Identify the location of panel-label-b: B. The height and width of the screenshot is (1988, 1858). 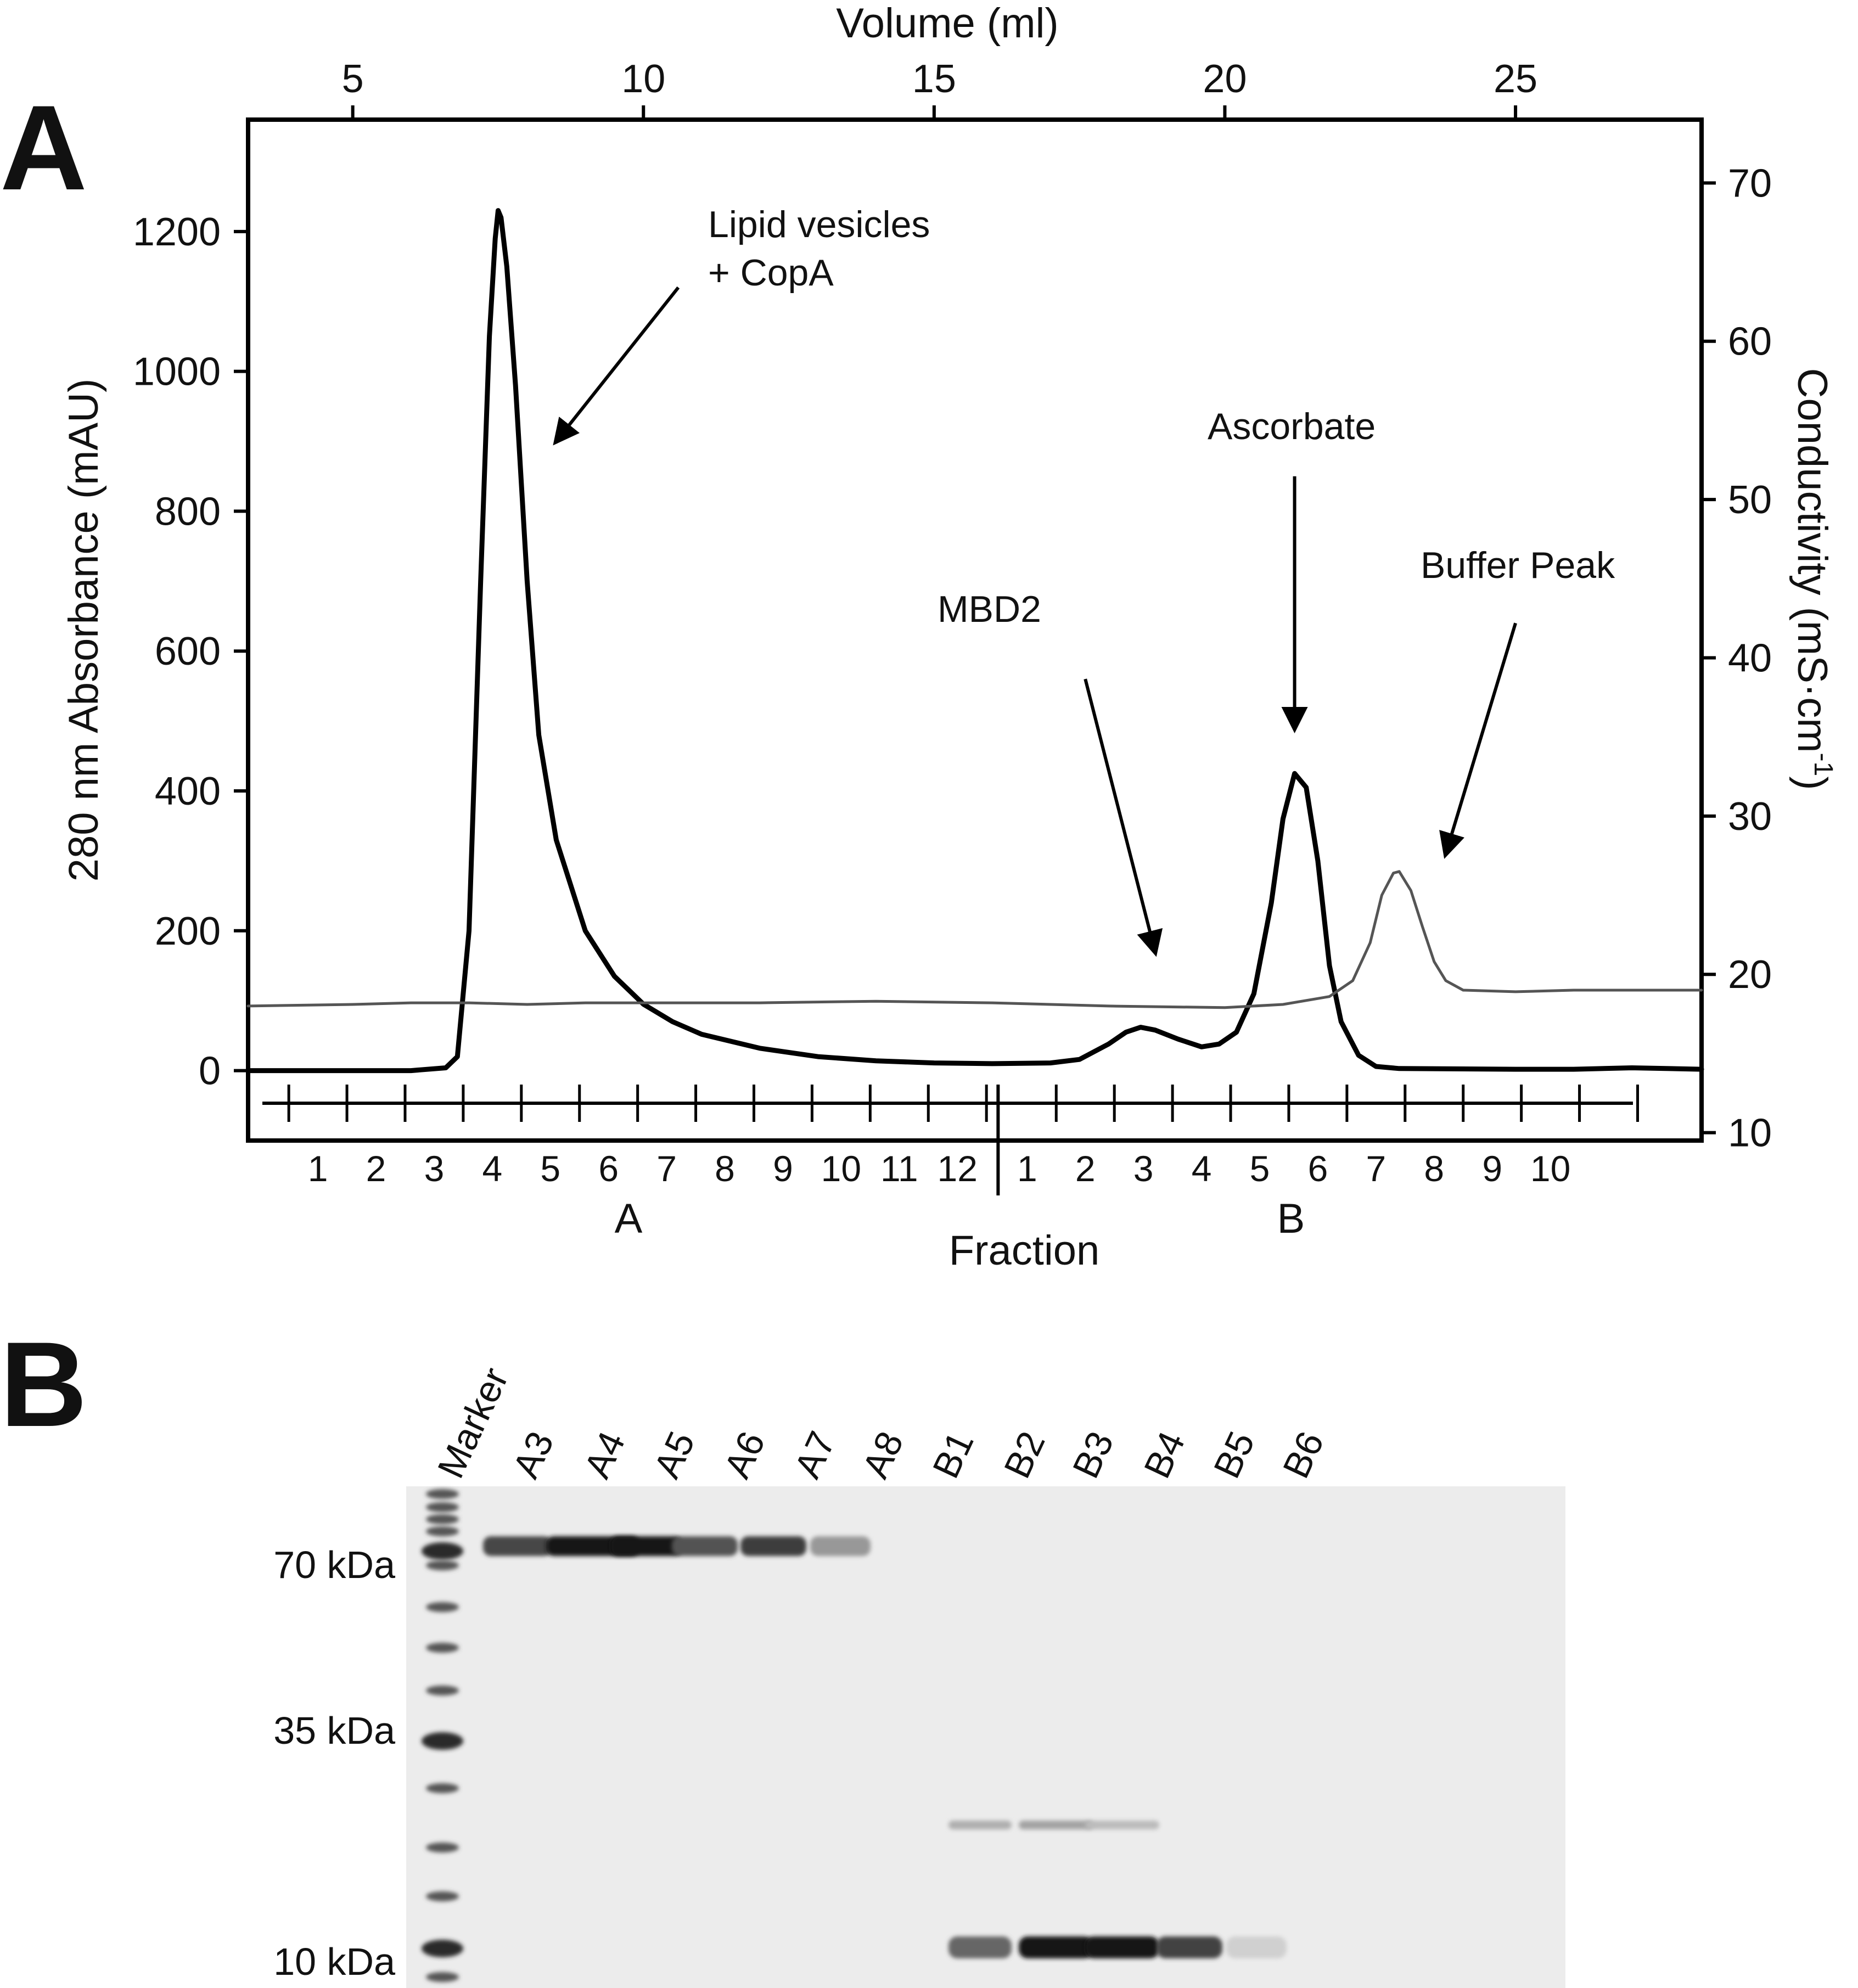
(43, 1384).